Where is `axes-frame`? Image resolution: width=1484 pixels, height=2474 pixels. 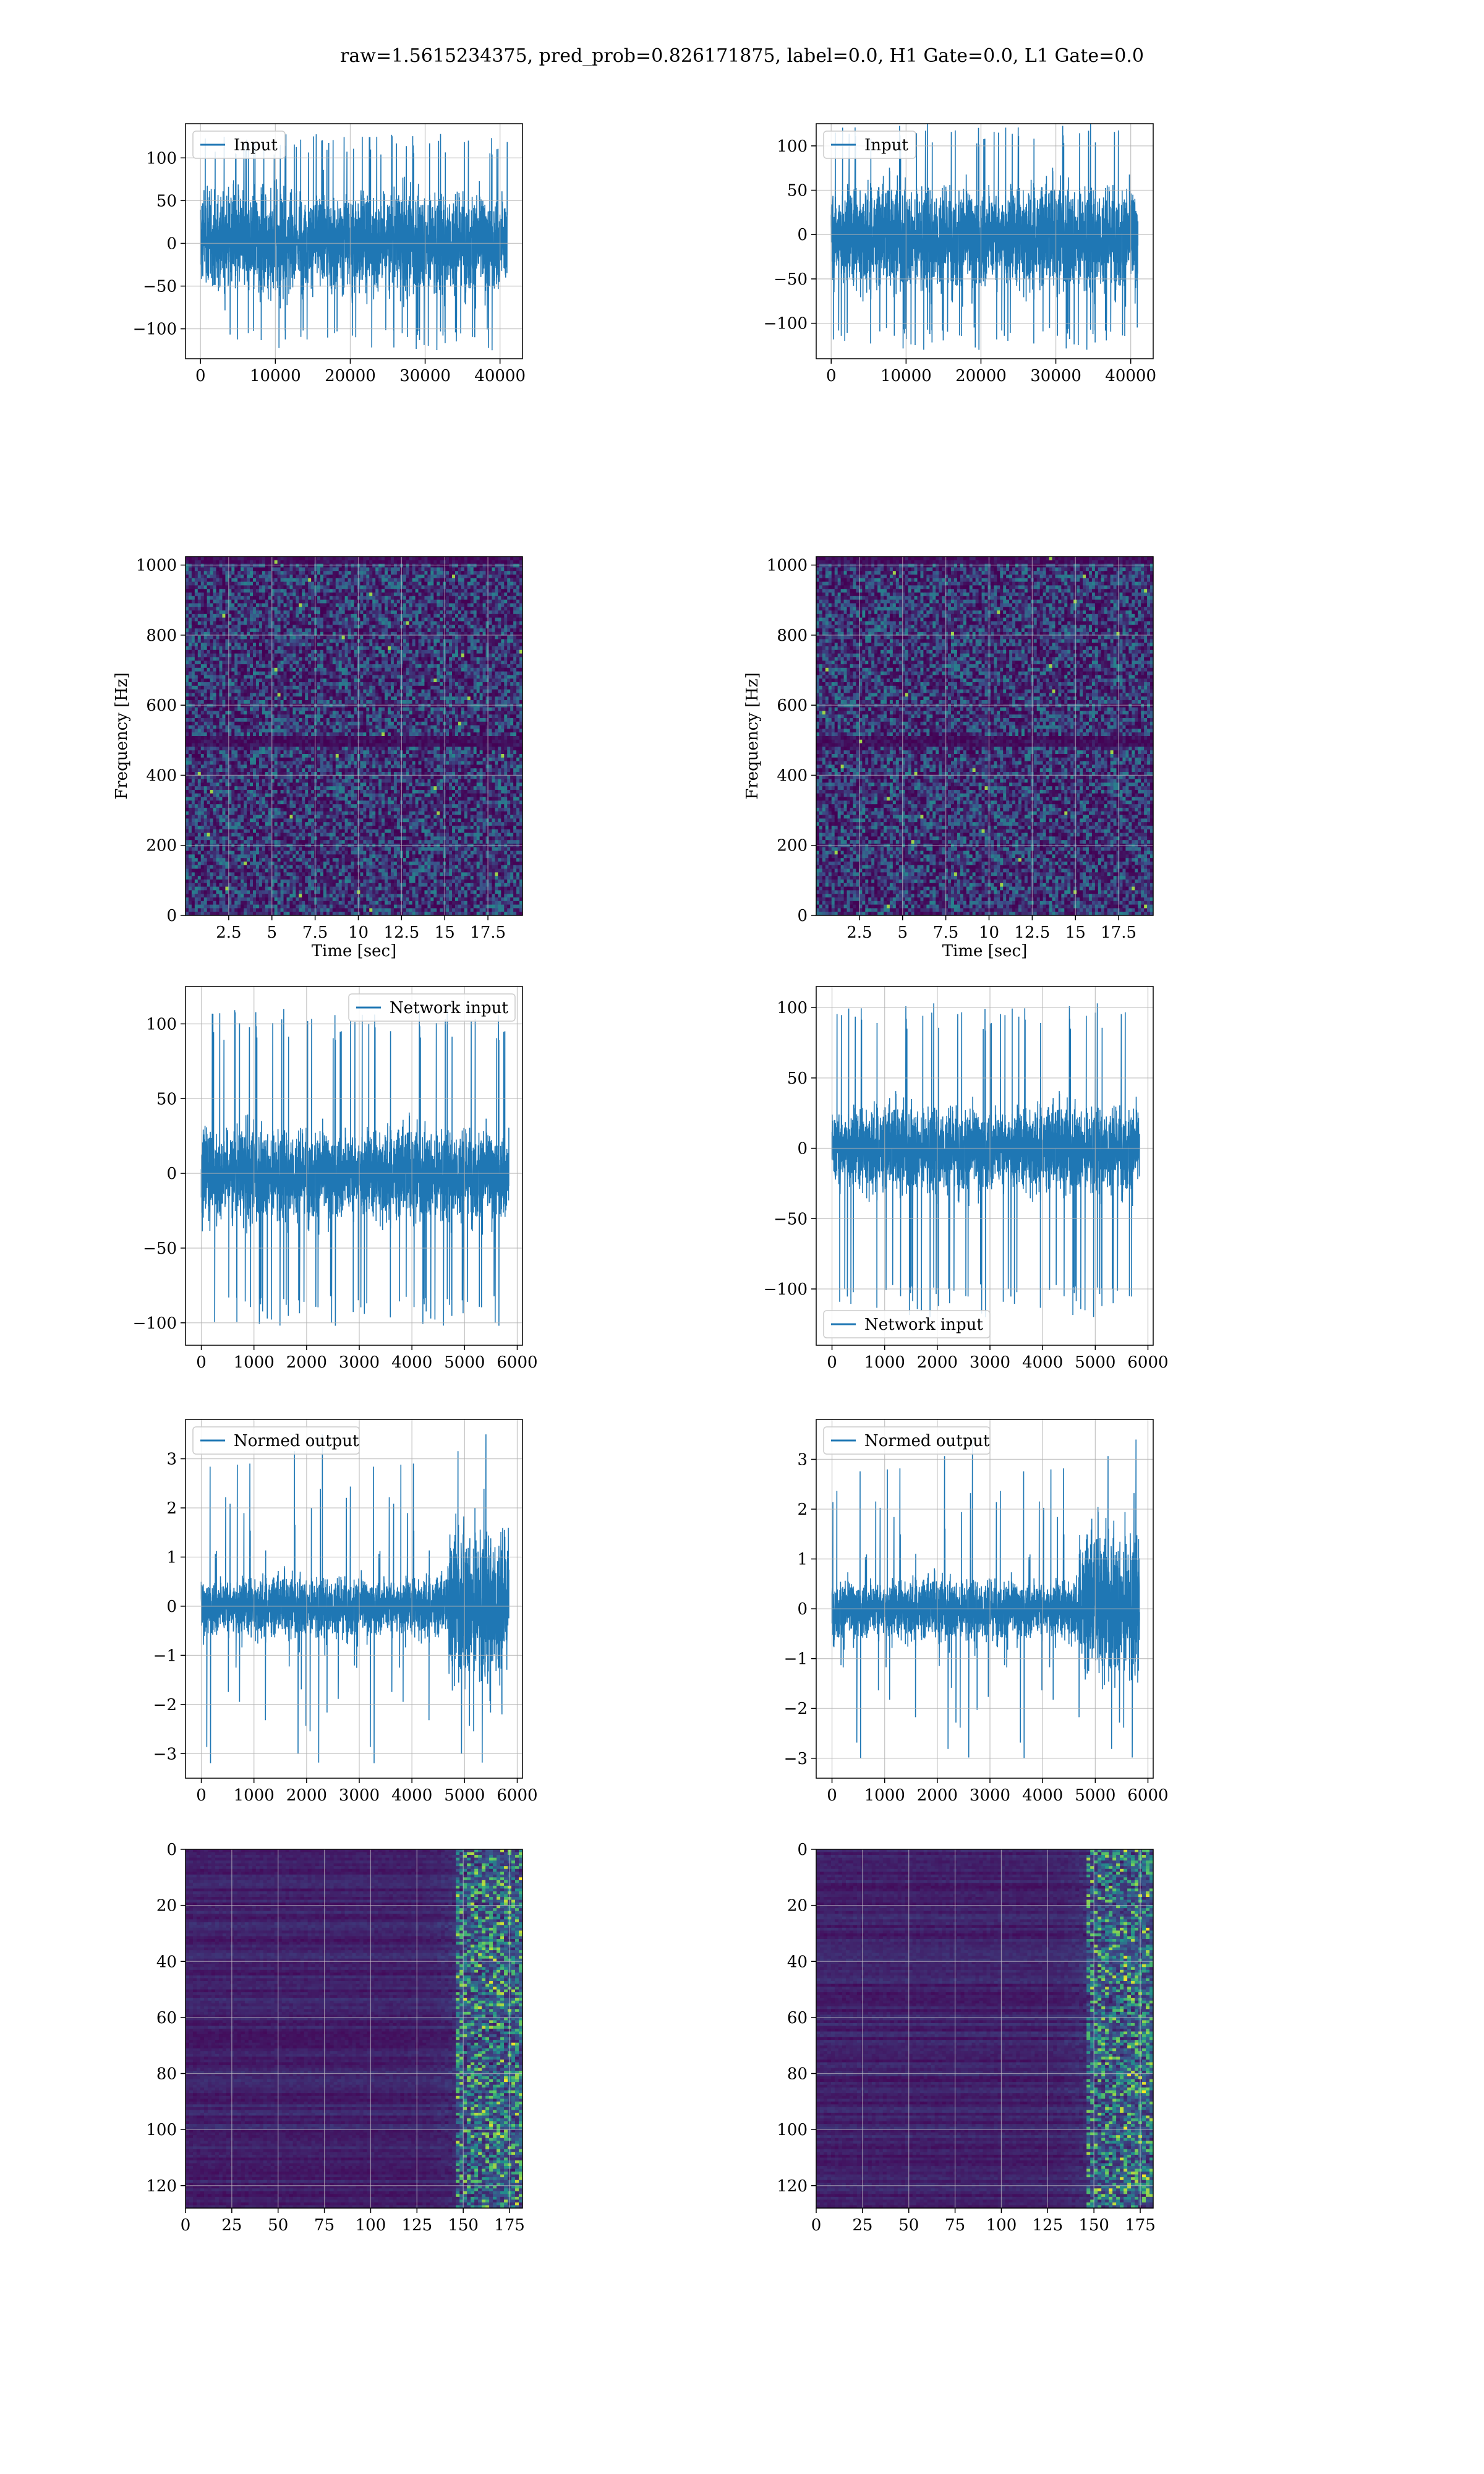 axes-frame is located at coordinates (985, 241).